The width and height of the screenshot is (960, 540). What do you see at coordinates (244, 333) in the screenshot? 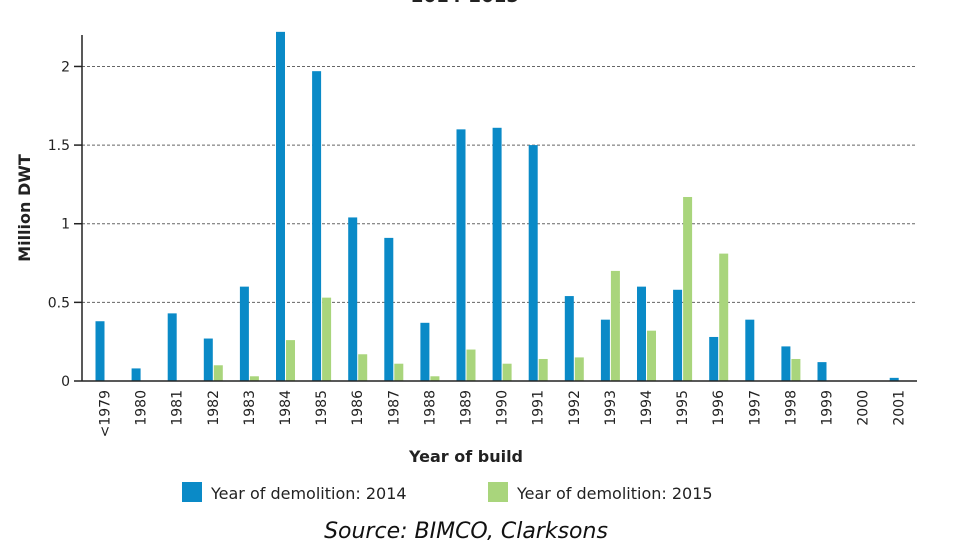
I see `bar-2014-1983` at bounding box center [244, 333].